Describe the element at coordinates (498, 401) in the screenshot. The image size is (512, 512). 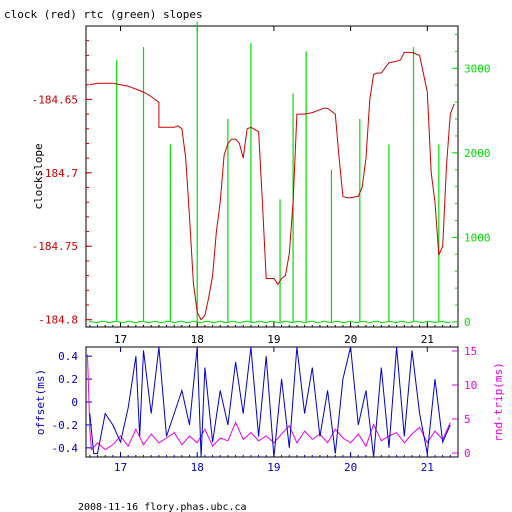
I see `y2-axis-label-rndtrip: rnd-trip(ms)` at that location.